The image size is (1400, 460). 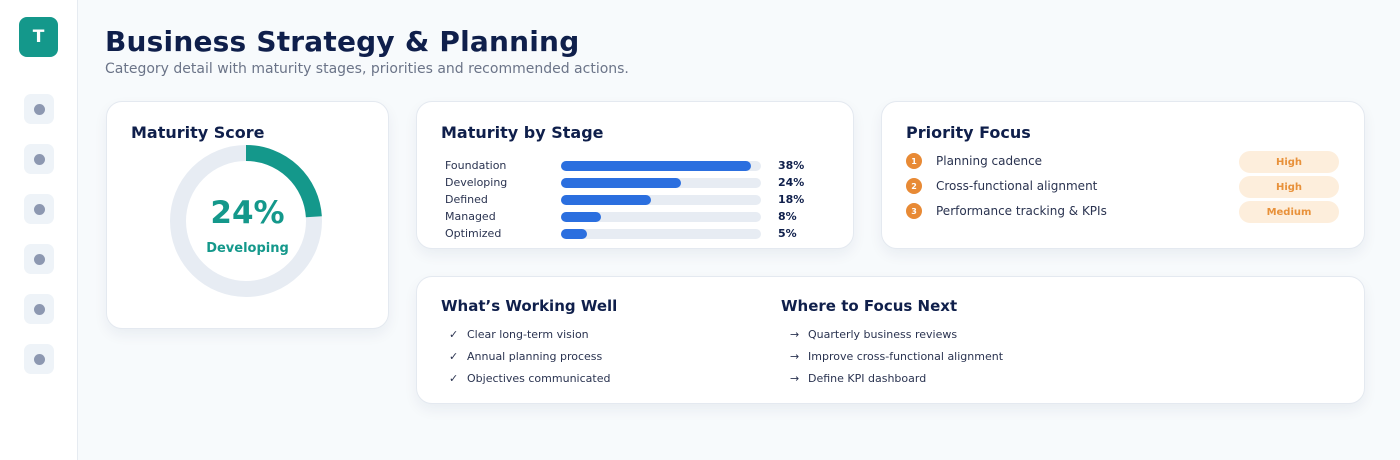 I want to click on stage-row: Developing 24%, so click(x=635, y=183).